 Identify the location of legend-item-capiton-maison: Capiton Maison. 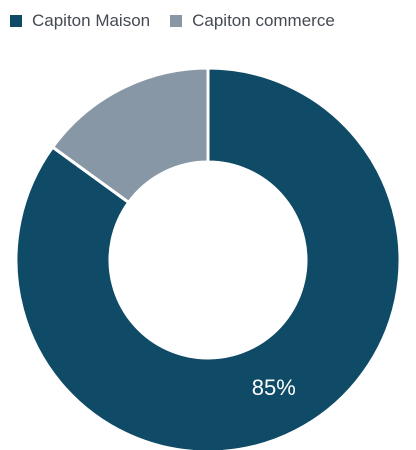
(80, 21).